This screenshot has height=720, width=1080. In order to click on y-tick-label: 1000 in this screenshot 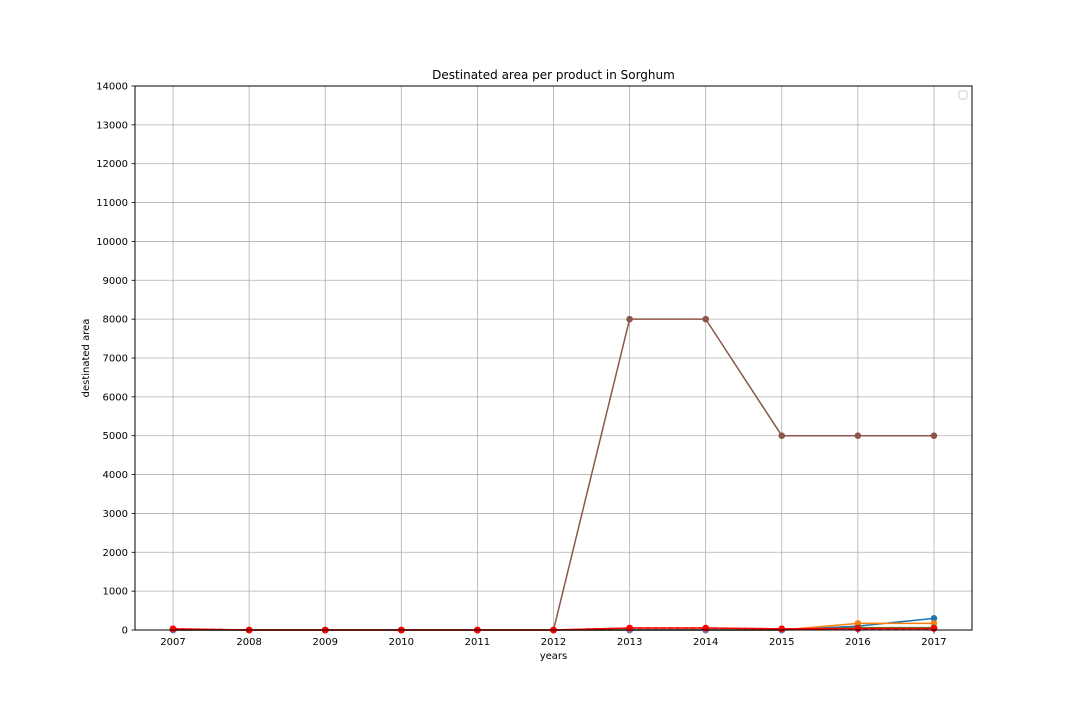, I will do `click(115, 592)`.